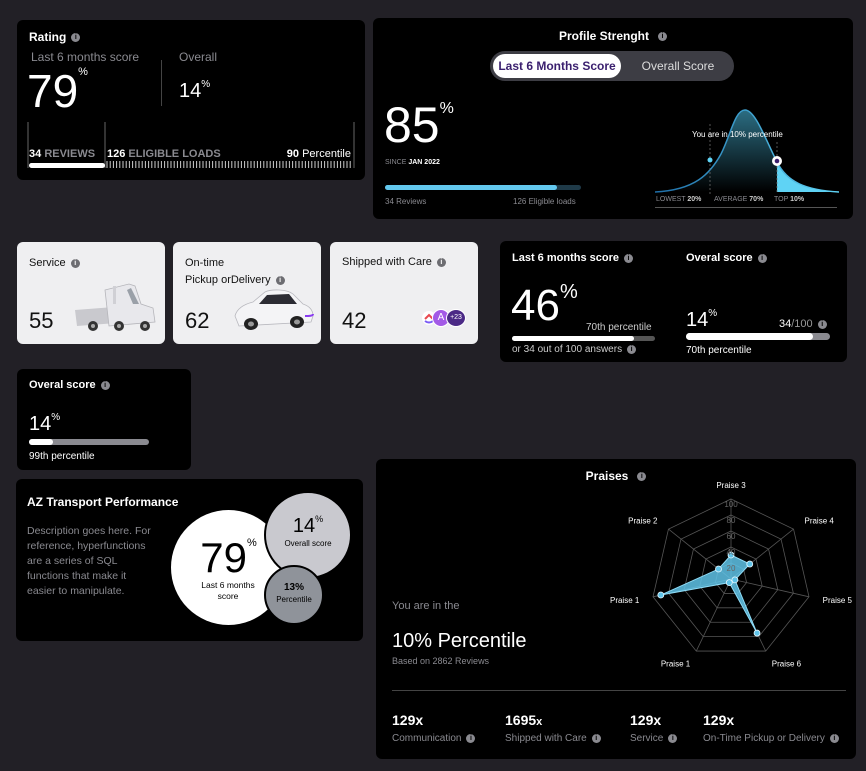 The height and width of the screenshot is (771, 866). I want to click on avatar-group: A +23, so click(445, 318).